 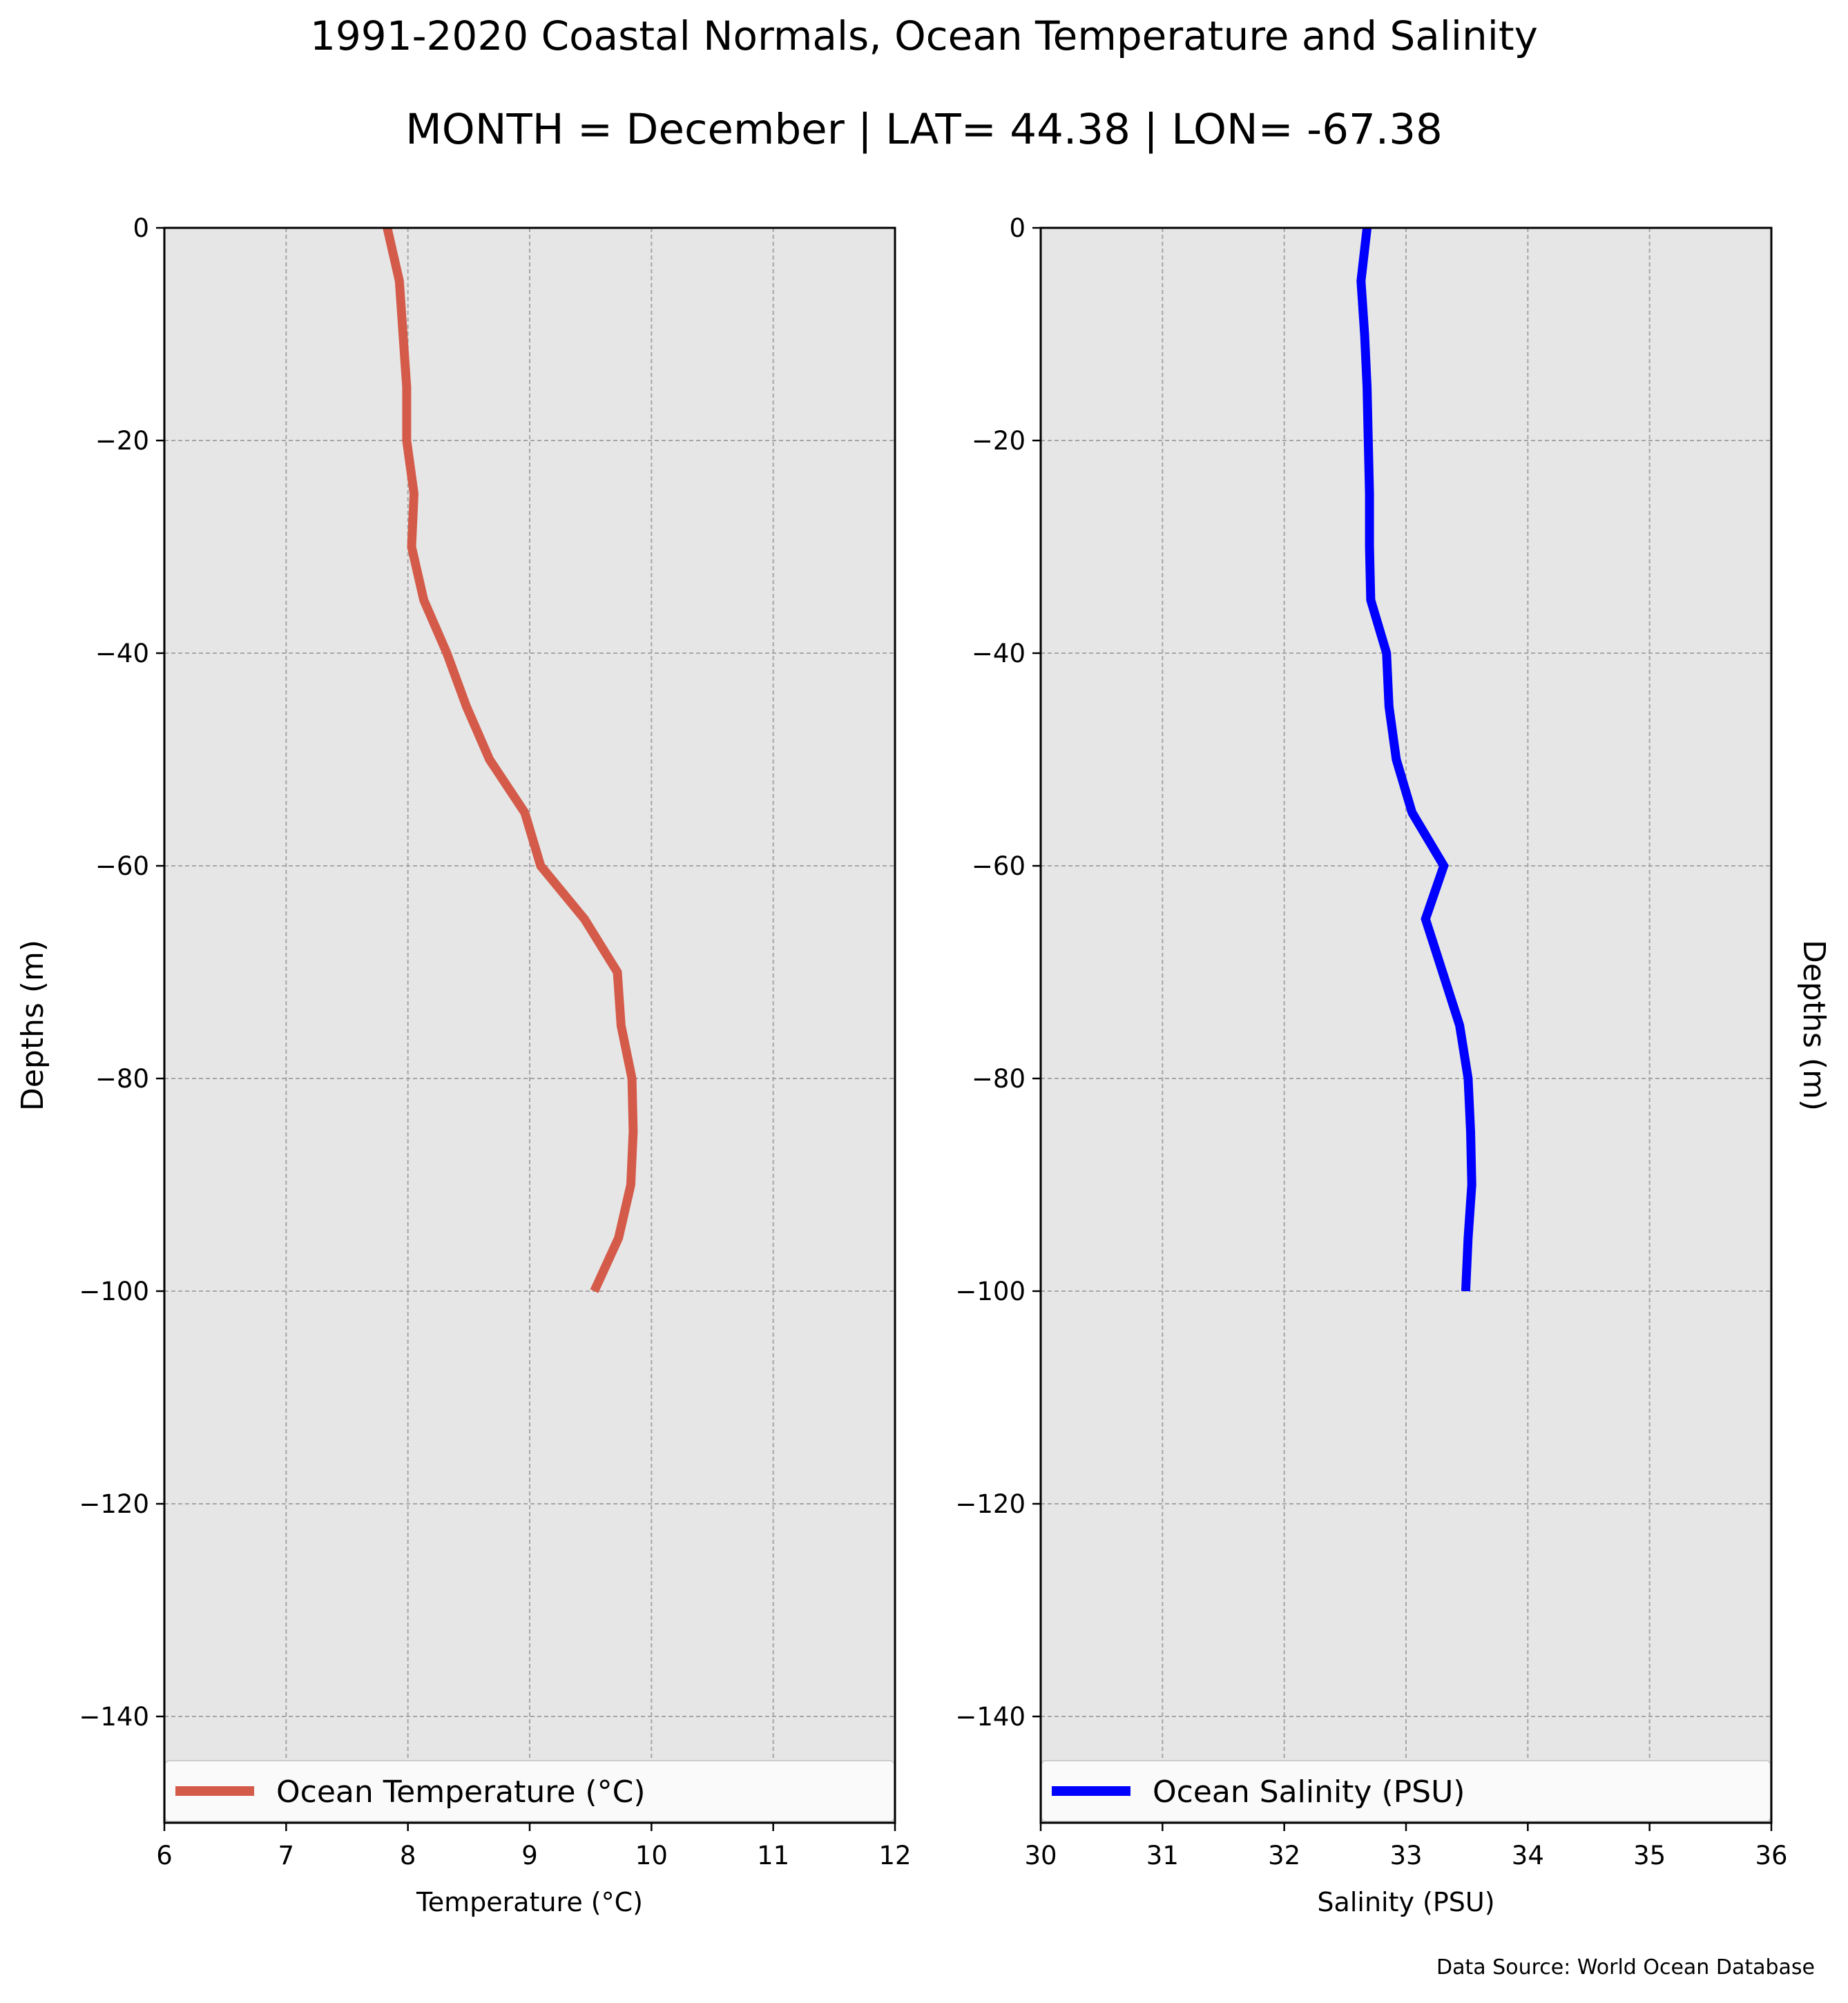 What do you see at coordinates (1771, 1855) in the screenshot?
I see `x-tick-label: 36` at bounding box center [1771, 1855].